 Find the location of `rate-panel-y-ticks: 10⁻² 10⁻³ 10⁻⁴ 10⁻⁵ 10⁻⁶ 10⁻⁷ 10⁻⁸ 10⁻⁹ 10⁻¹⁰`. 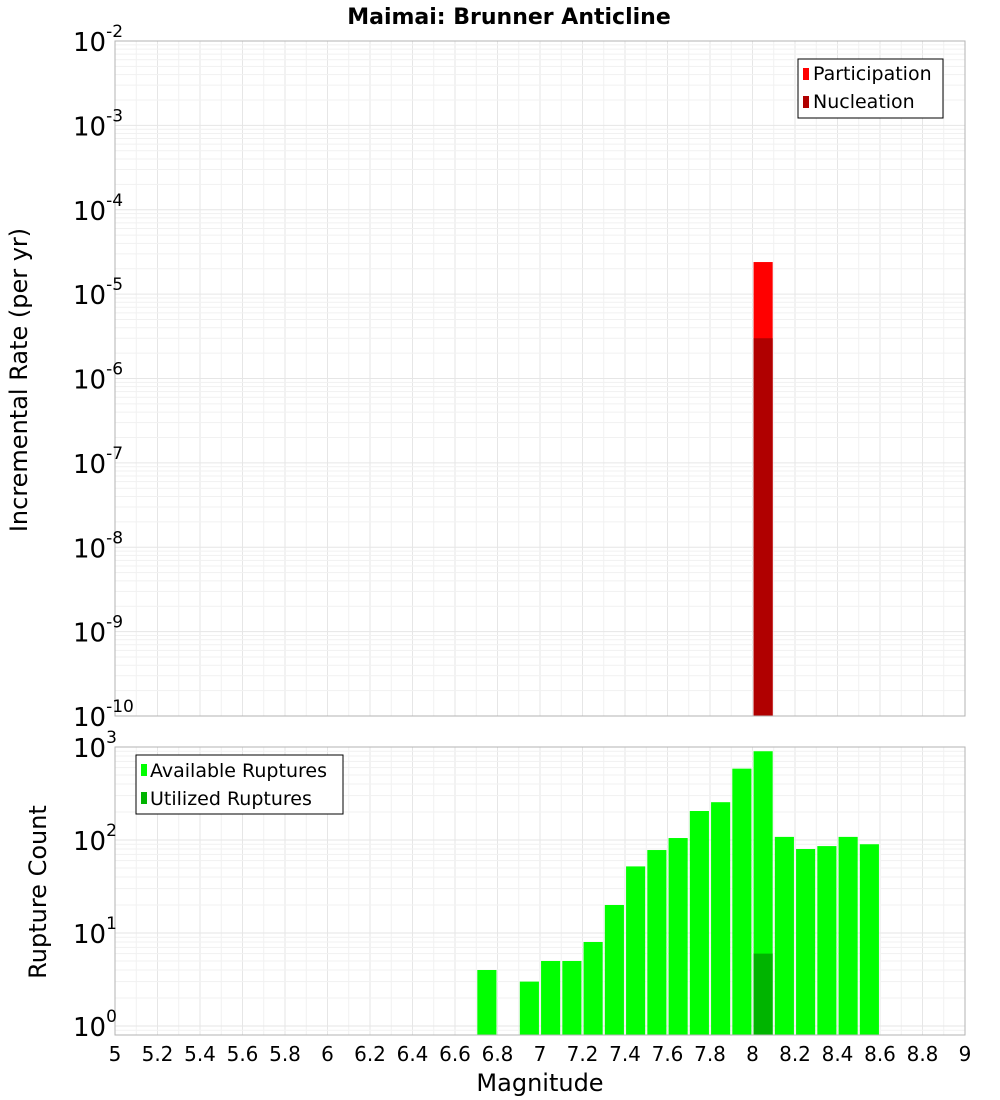

rate-panel-y-ticks: 10⁻² 10⁻³ 10⁻⁴ 10⁻⁵ 10⁻⁶ 10⁻⁷ 10⁻⁸ 10⁻⁹ 10⁻¹⁰ is located at coordinates (103, 377).